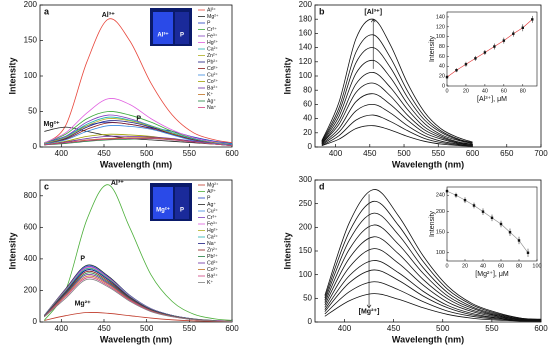 This screenshot has width=550, height=350. What do you see at coordinates (212, 231) in the screenshot?
I see `legend-label: Hg²⁺` at bounding box center [212, 231].